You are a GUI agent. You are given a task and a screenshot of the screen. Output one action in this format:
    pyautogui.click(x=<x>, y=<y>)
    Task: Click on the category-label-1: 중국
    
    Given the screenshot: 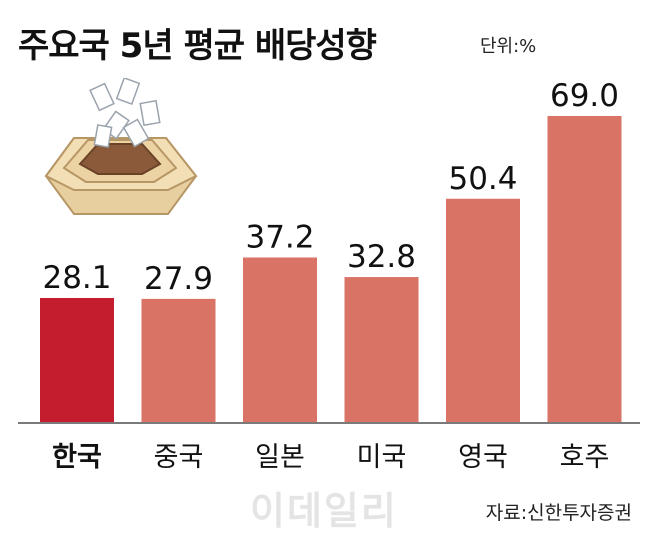 What is the action you would take?
    pyautogui.click(x=179, y=457)
    